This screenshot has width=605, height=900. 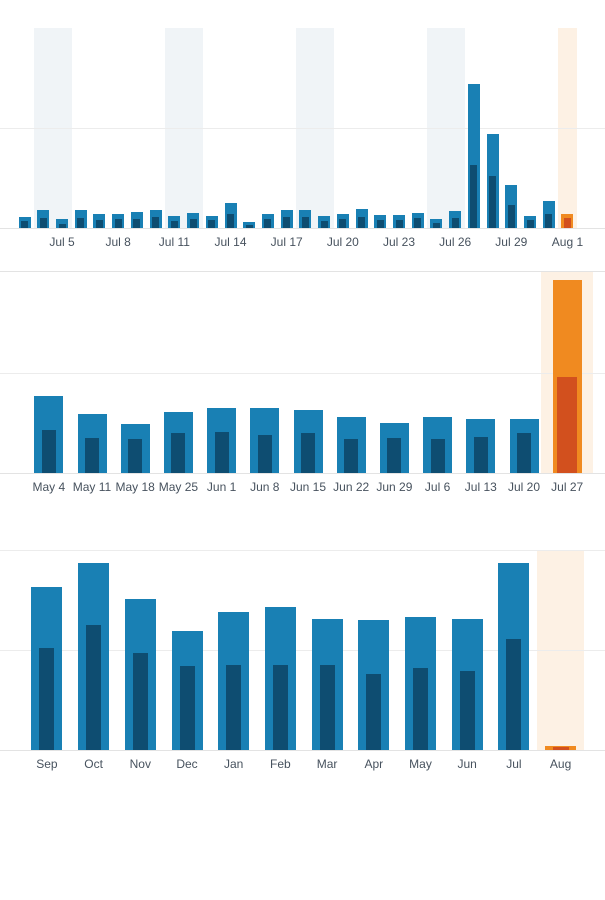 What do you see at coordinates (234, 707) in the screenshot?
I see `bar-inner-jan` at bounding box center [234, 707].